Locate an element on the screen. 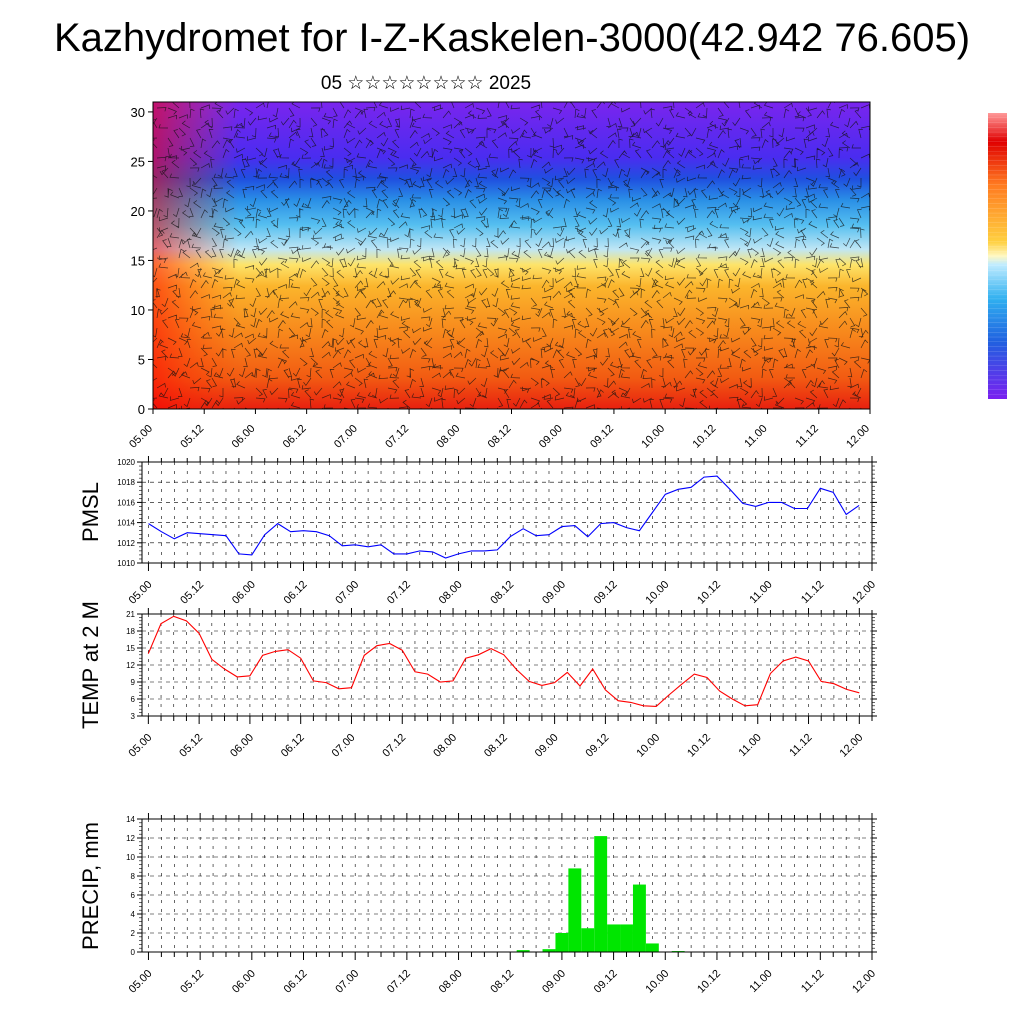  pmsl-background is located at coordinates (507, 512).